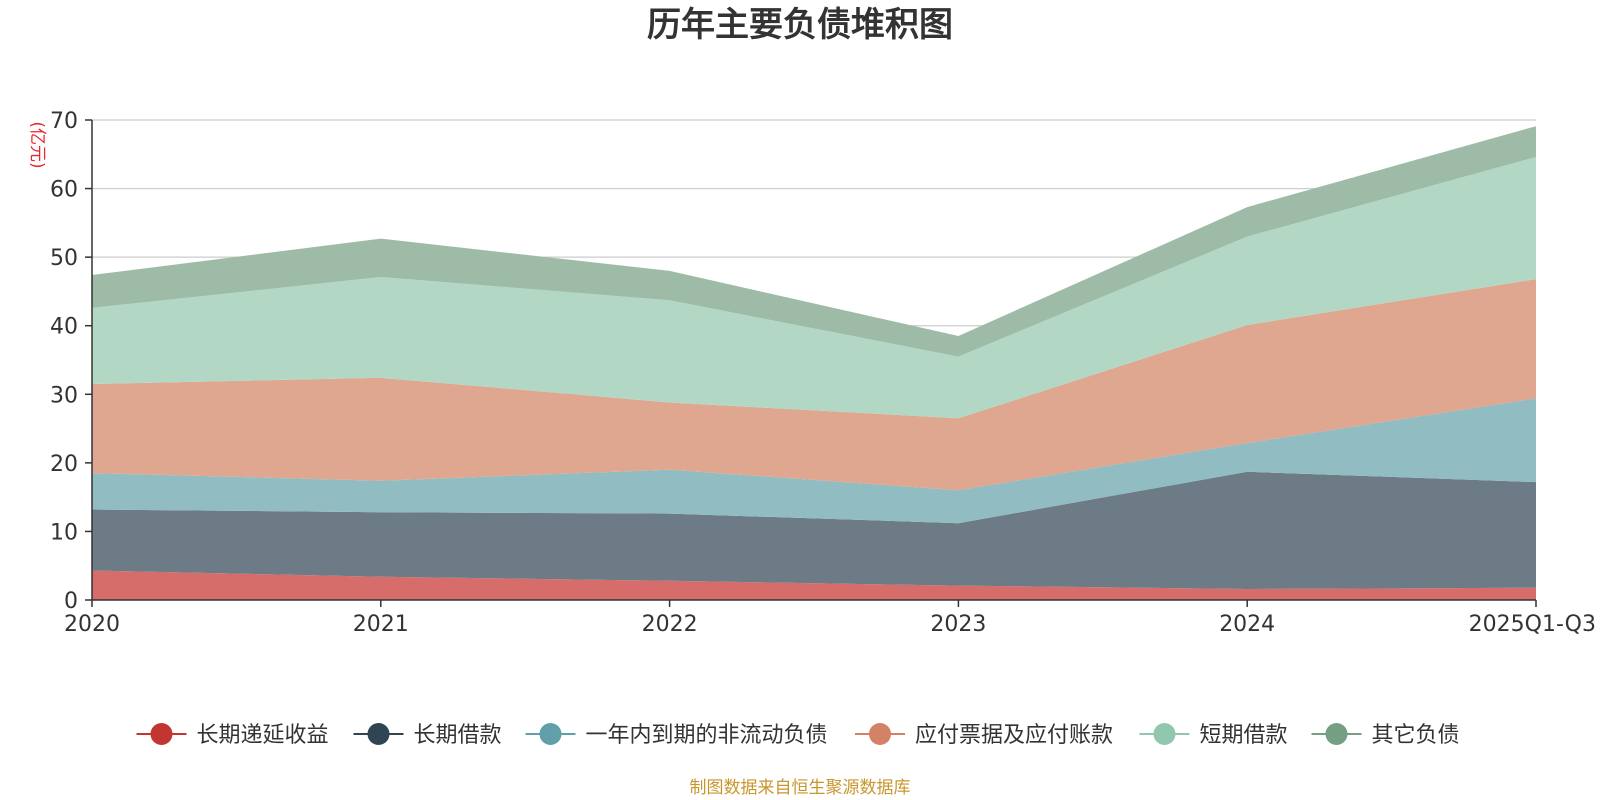 The width and height of the screenshot is (1600, 800). Describe the element at coordinates (381, 624) in the screenshot. I see `x-tick-label: 2021` at that location.